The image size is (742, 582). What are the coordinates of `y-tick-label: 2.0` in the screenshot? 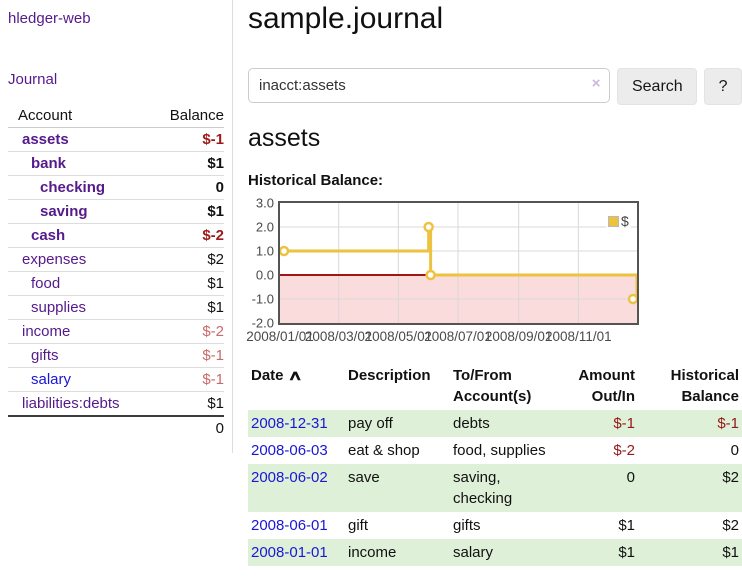 It's located at (264, 227).